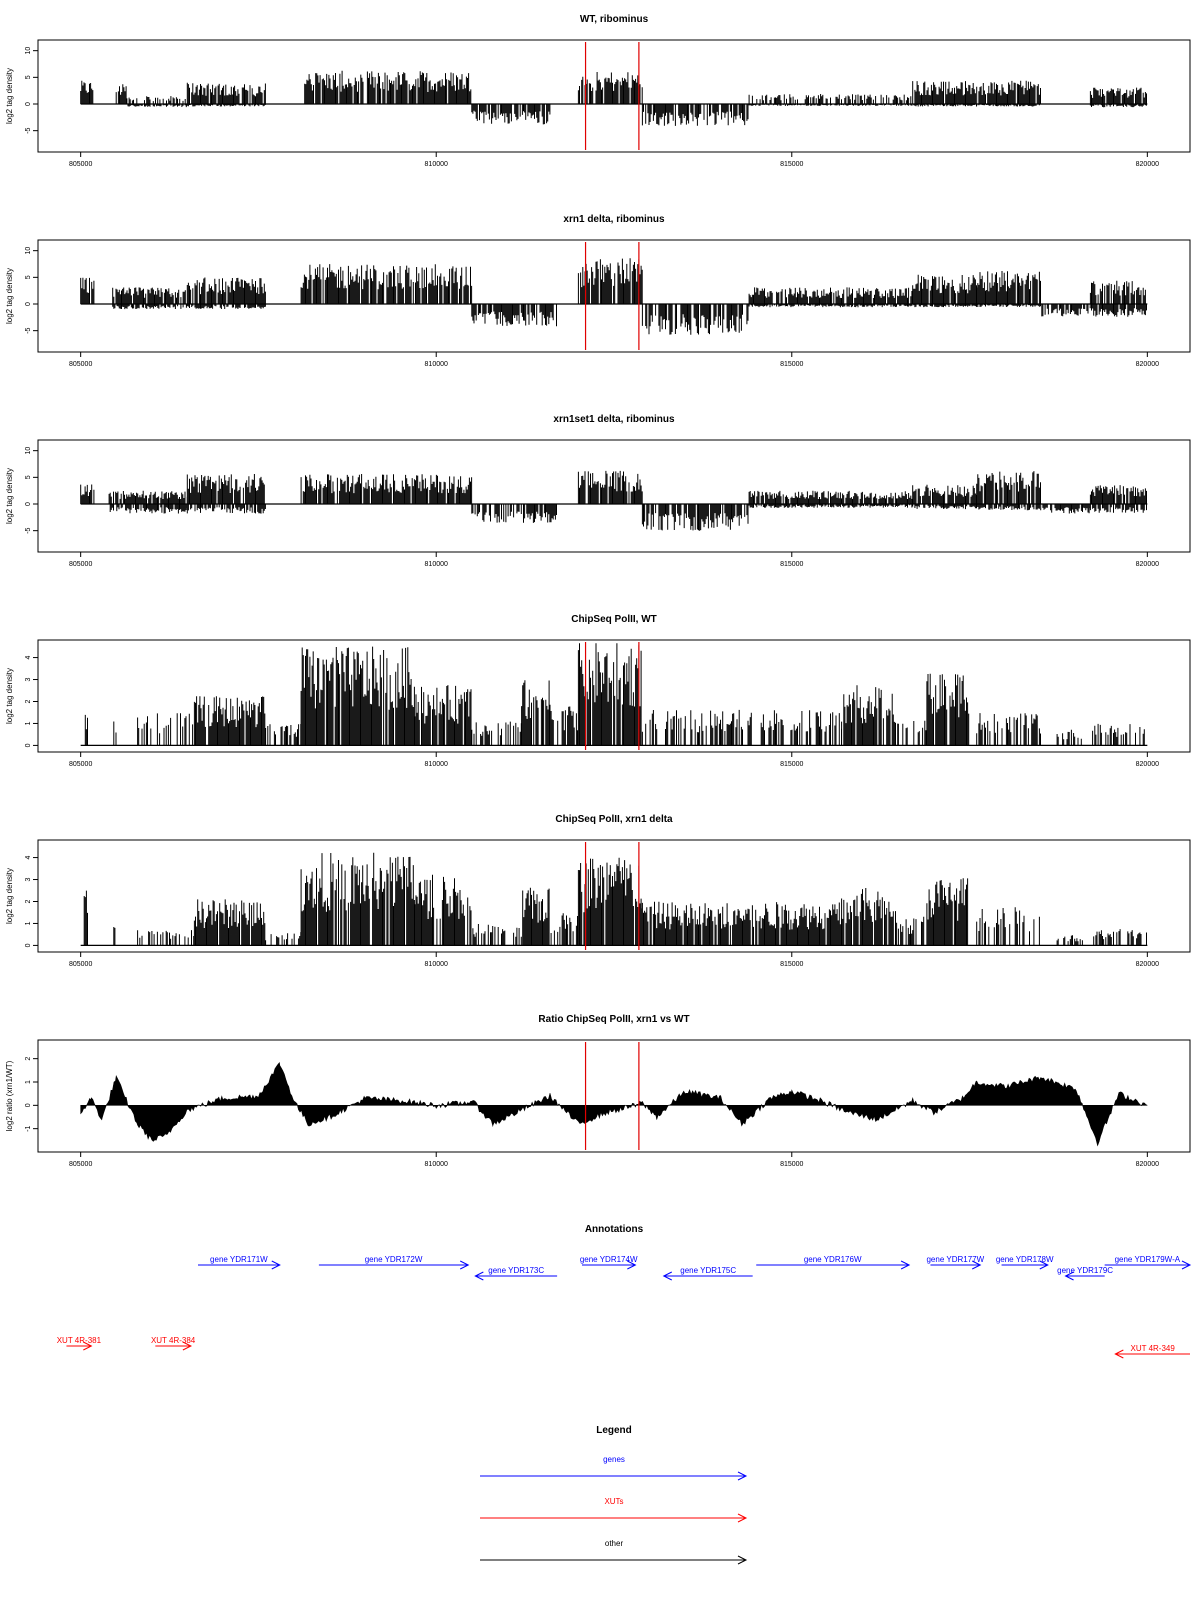 The height and width of the screenshot is (1600, 1200). Describe the element at coordinates (614, 19) in the screenshot. I see `panel-title: WT, ribominus` at that location.